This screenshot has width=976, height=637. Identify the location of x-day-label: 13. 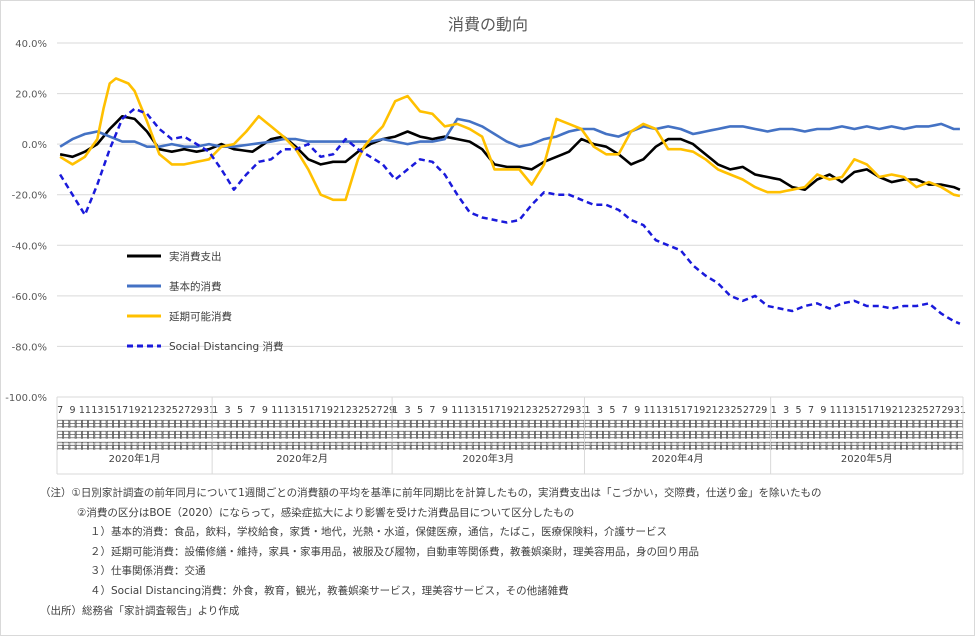
(97, 410).